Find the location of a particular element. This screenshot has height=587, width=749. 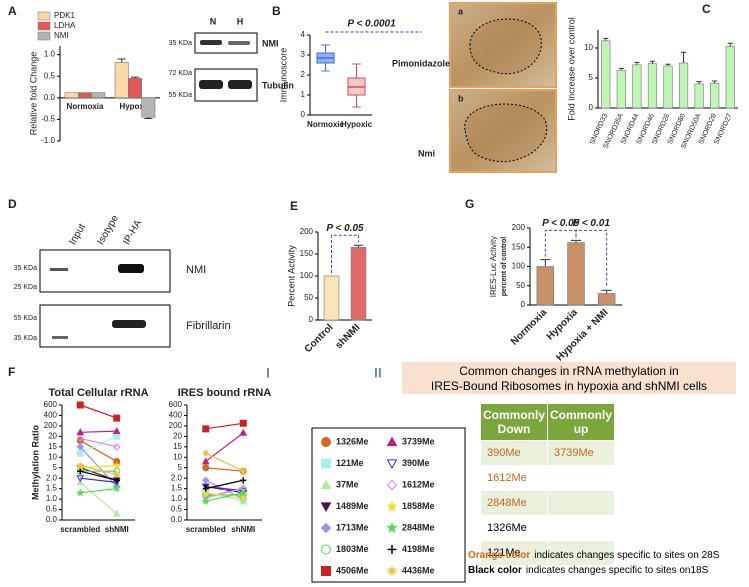

legend-label: 1713Me is located at coordinates (352, 527).